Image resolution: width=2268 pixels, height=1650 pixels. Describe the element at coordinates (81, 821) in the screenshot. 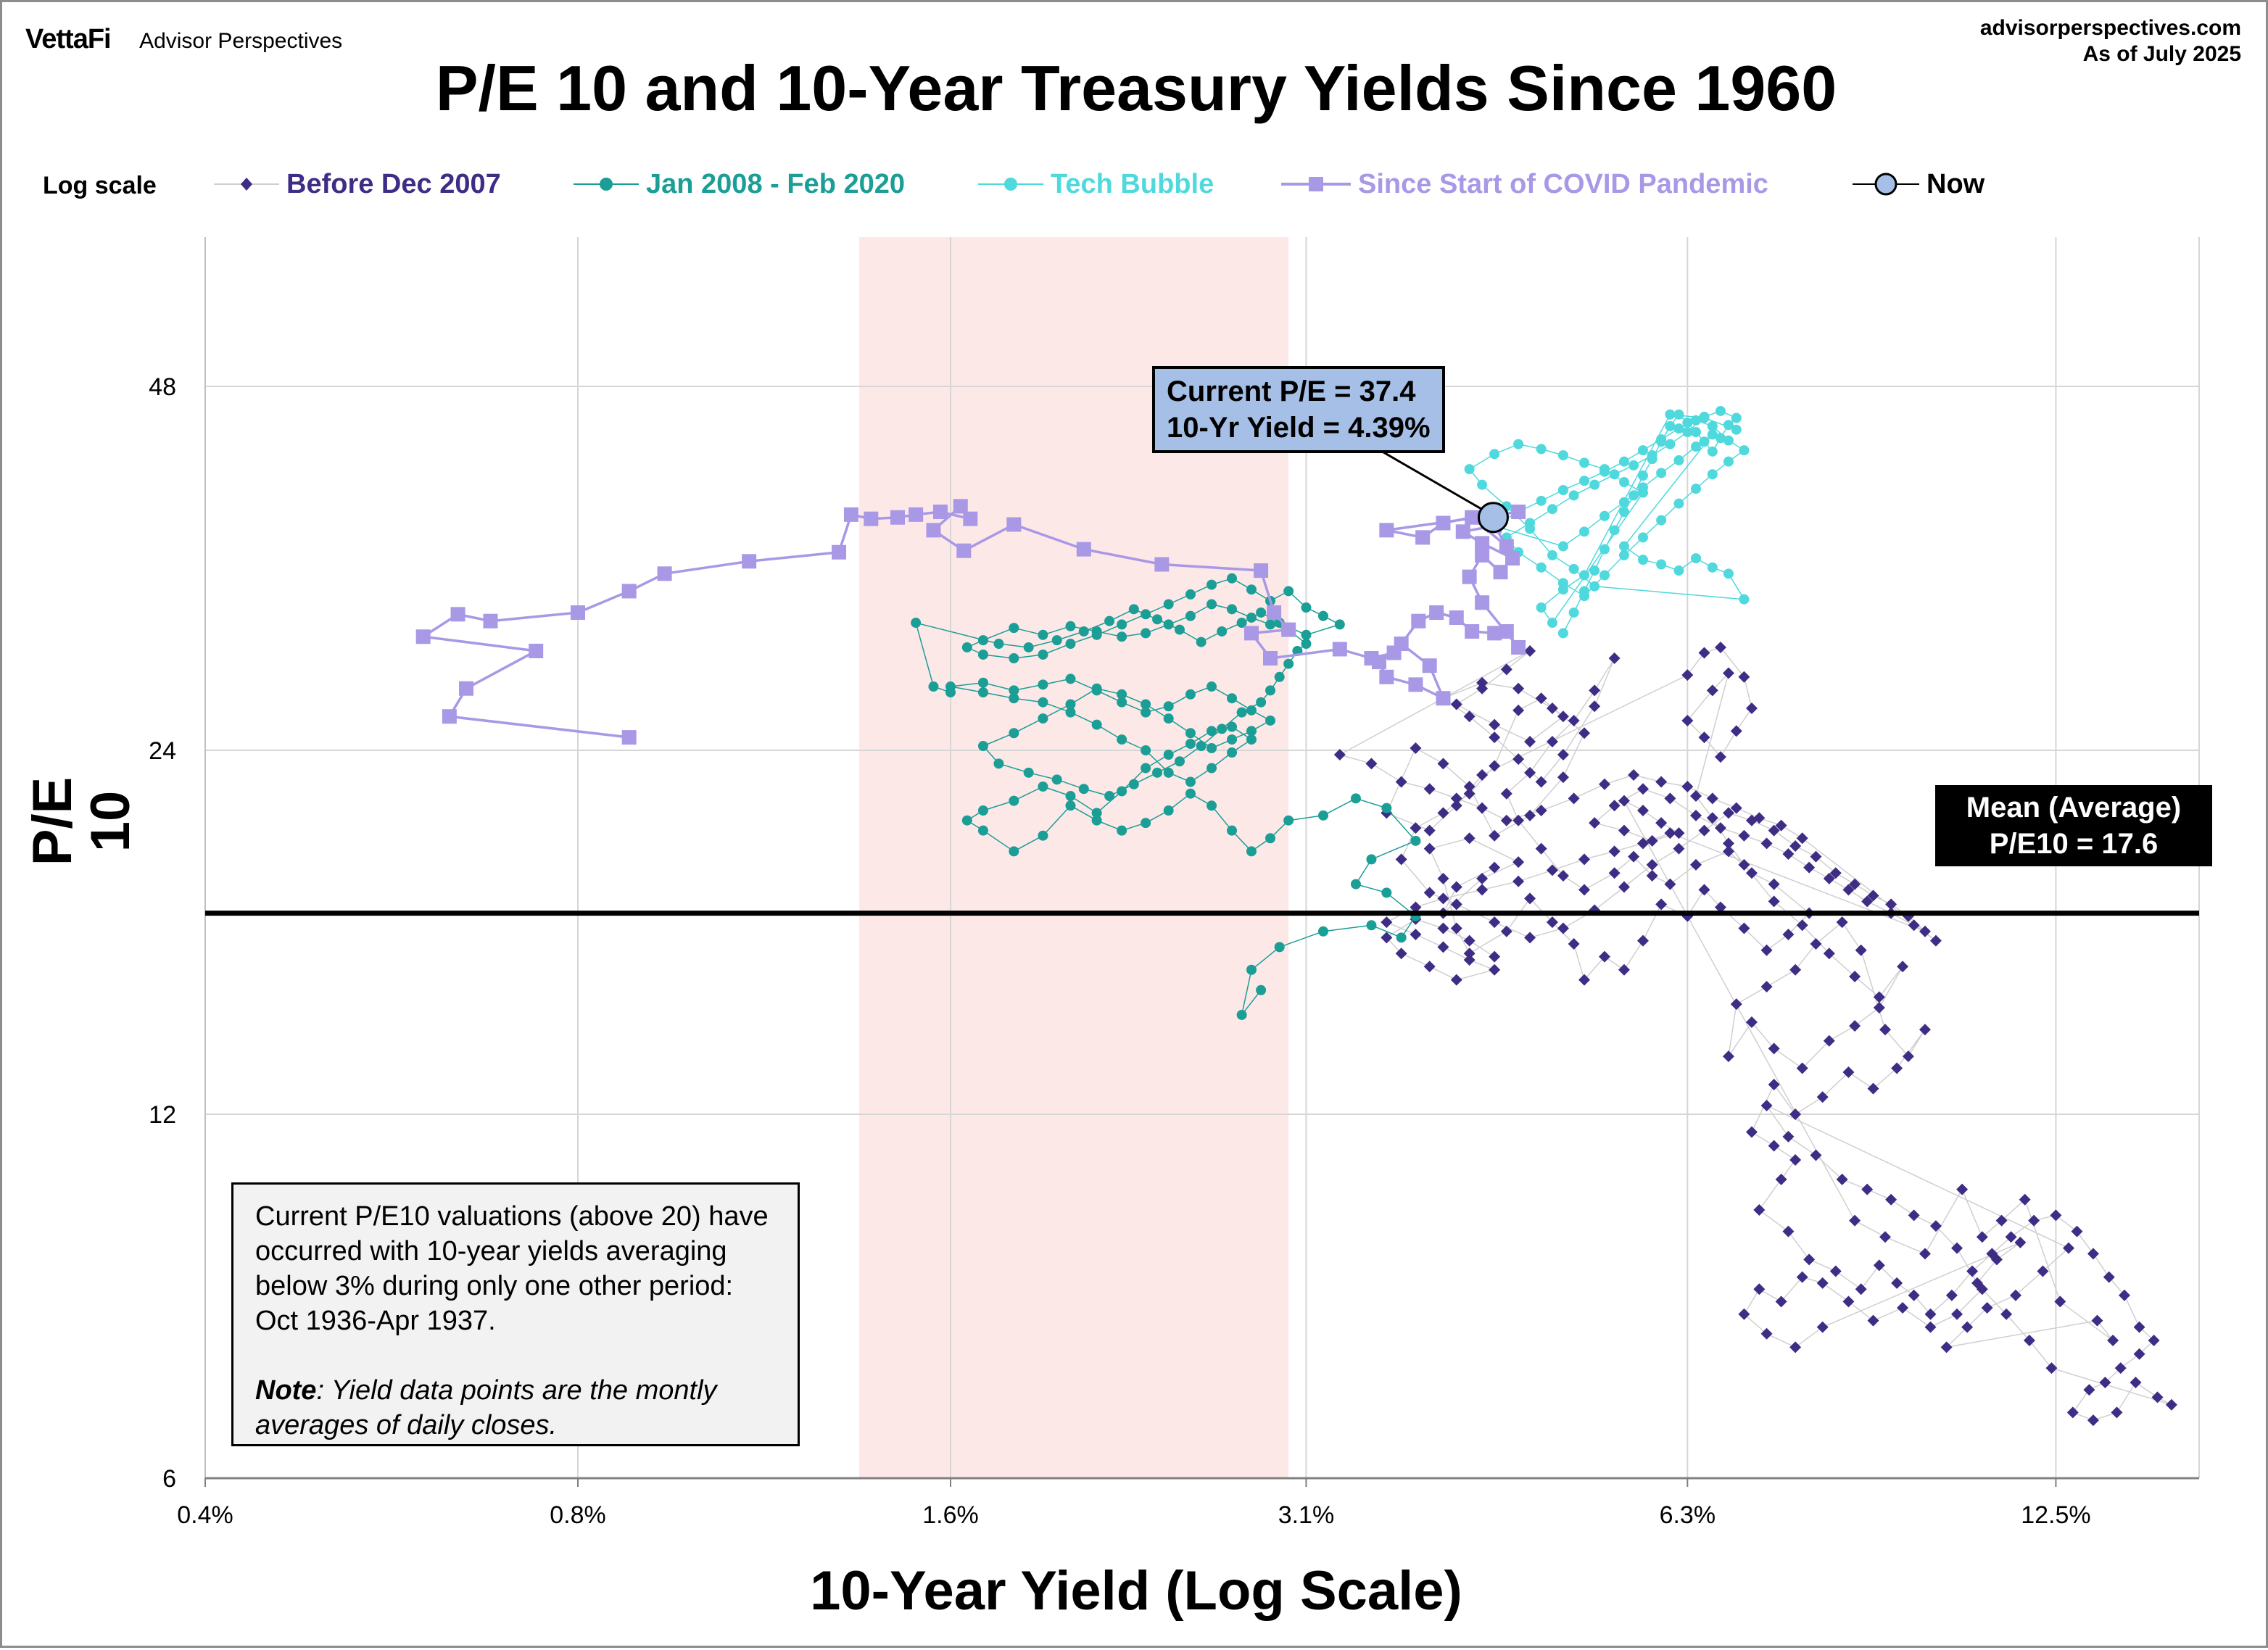

I see `y-axis-title: P/E 10` at that location.